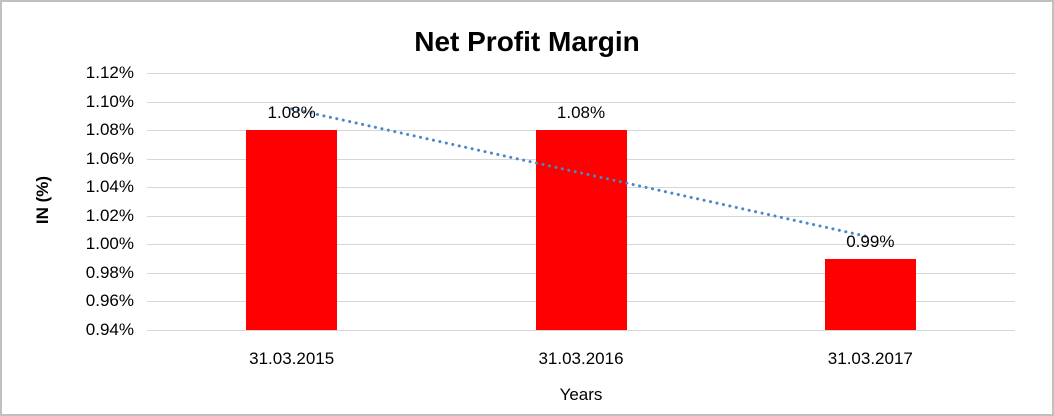 The width and height of the screenshot is (1054, 416). What do you see at coordinates (870, 241) in the screenshot?
I see `data-label: 0.99%` at bounding box center [870, 241].